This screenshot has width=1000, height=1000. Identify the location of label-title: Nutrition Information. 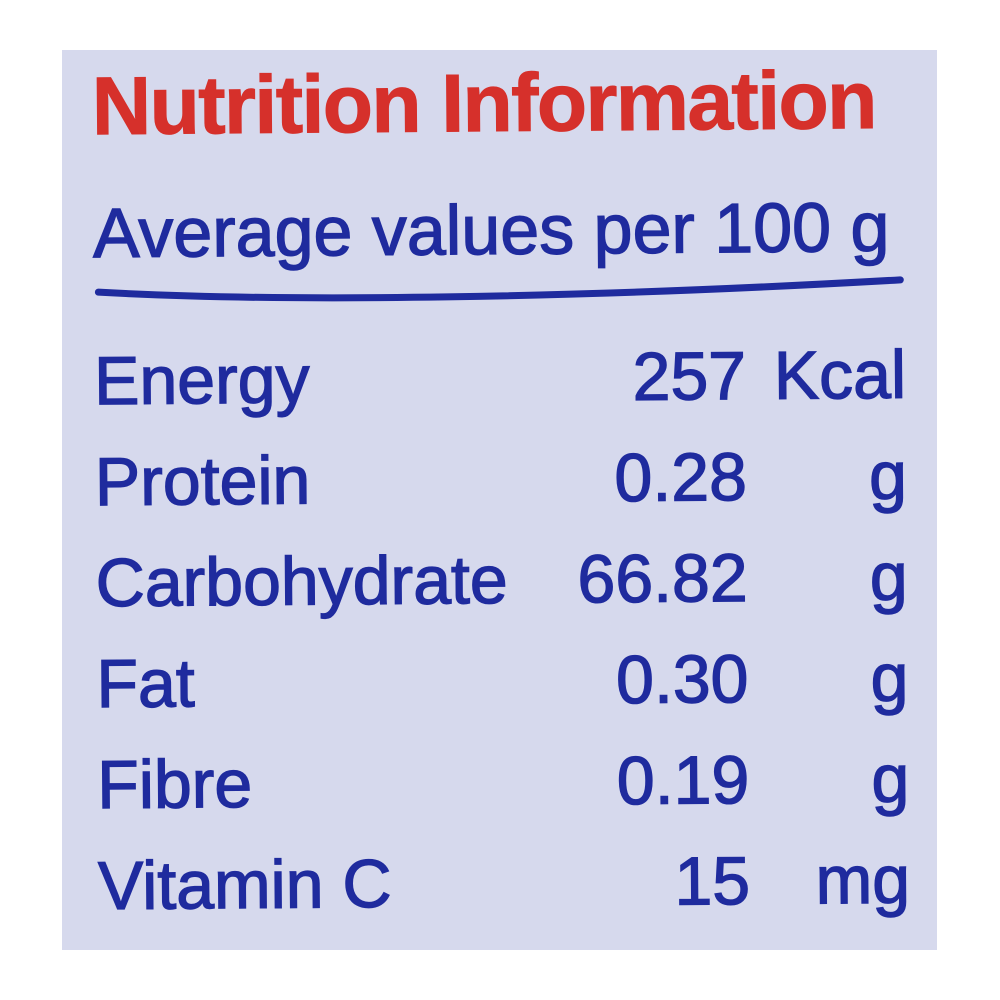
(484, 104).